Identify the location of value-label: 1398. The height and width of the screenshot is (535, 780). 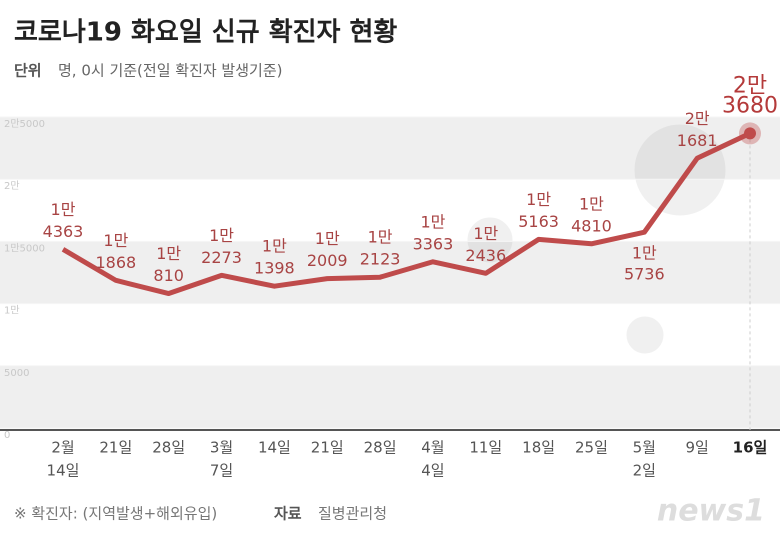
(274, 268).